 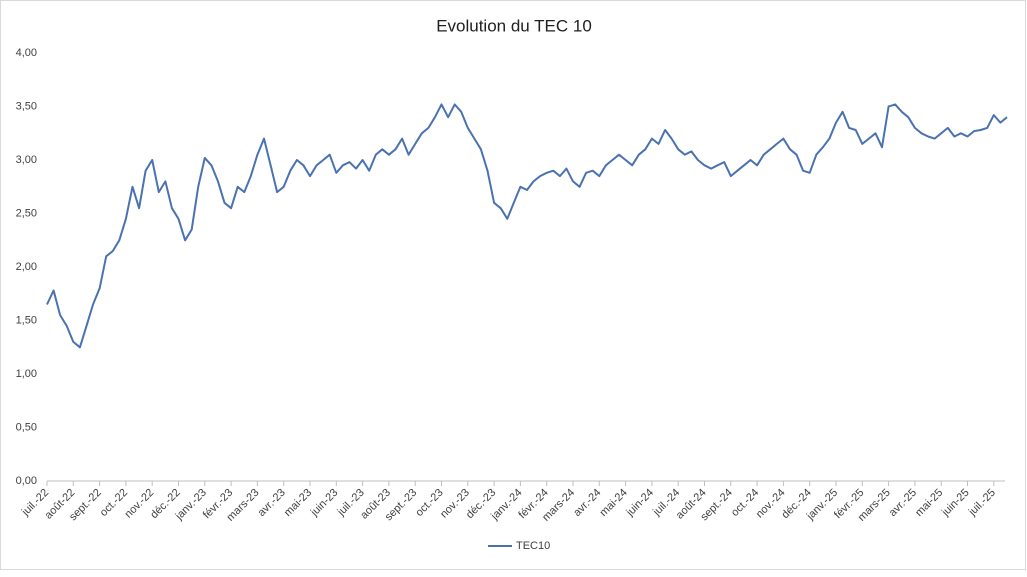 What do you see at coordinates (26, 427) in the screenshot?
I see `y-tick-label: 0,50` at bounding box center [26, 427].